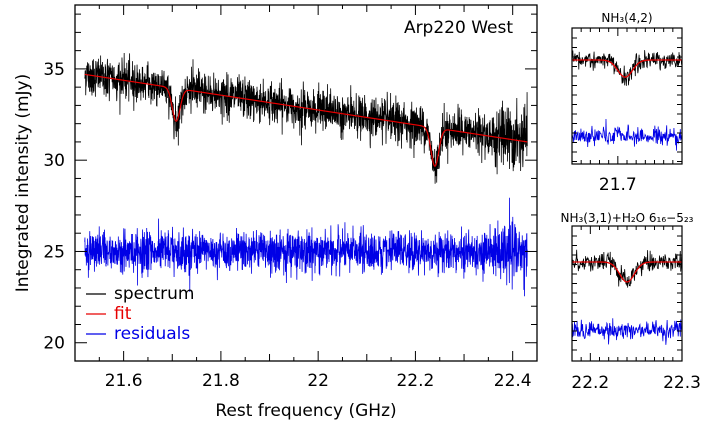  Describe the element at coordinates (54, 161) in the screenshot. I see `y-tick-label: 30` at that location.